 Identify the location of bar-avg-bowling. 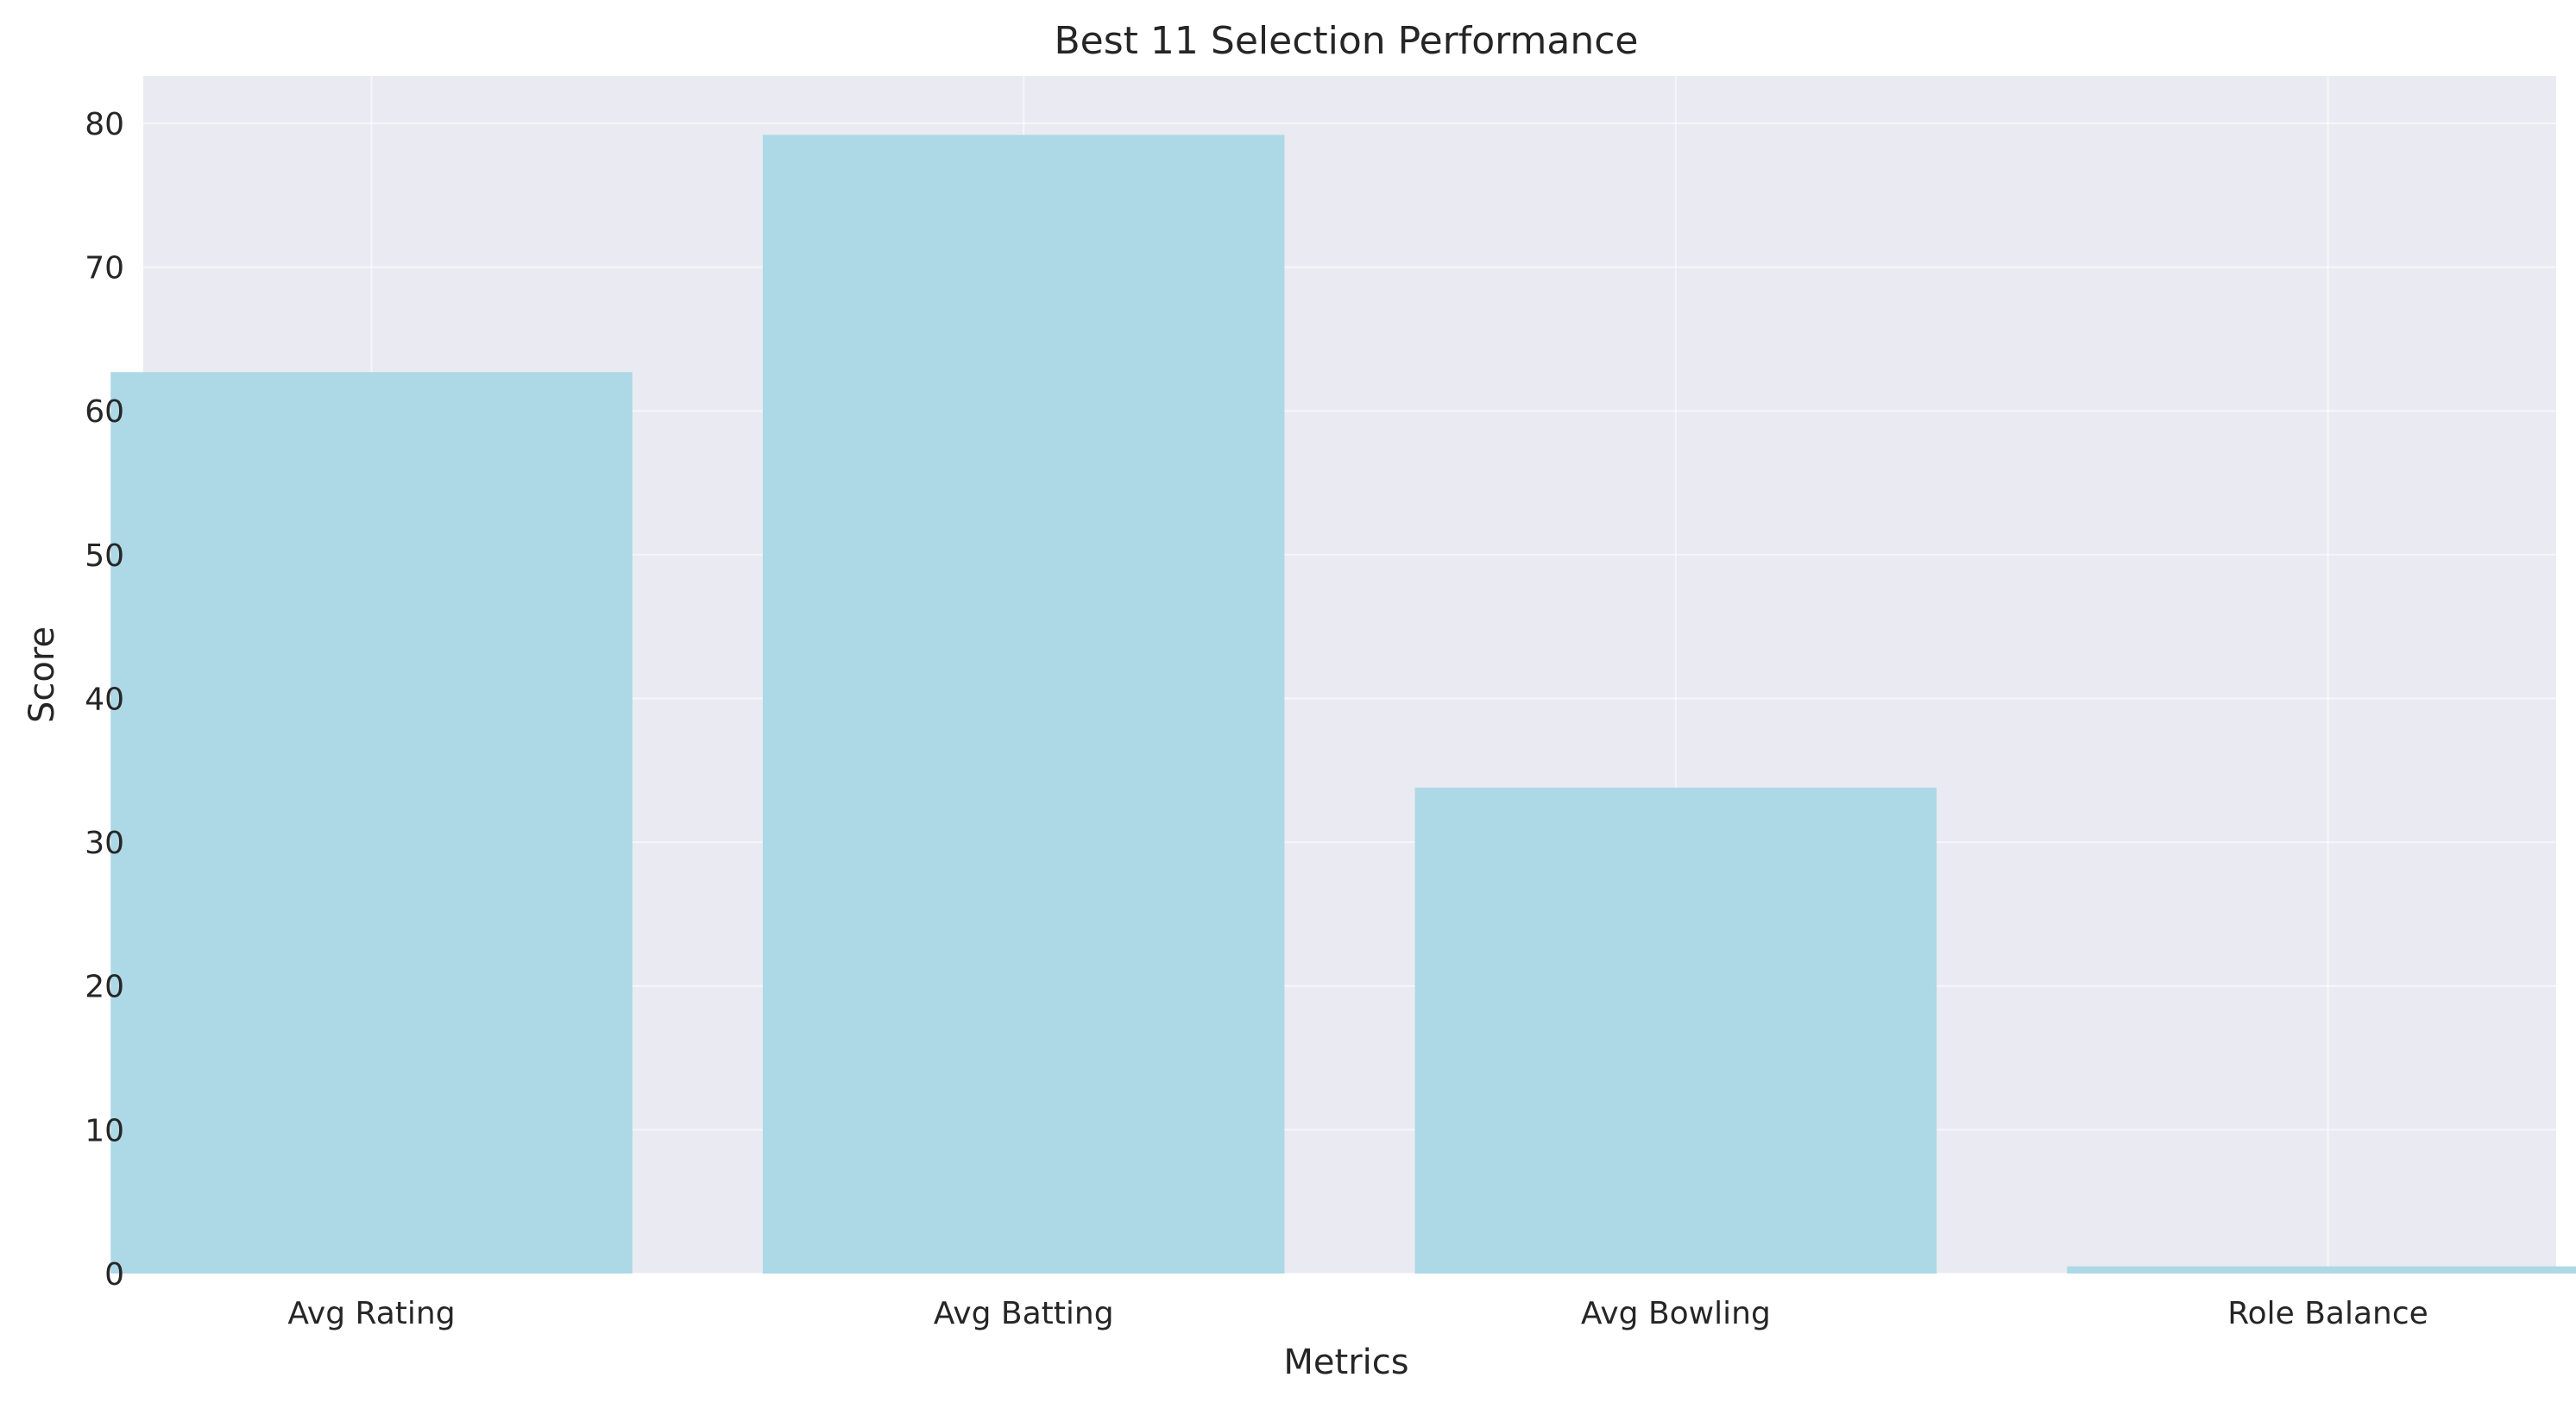
(1676, 1030).